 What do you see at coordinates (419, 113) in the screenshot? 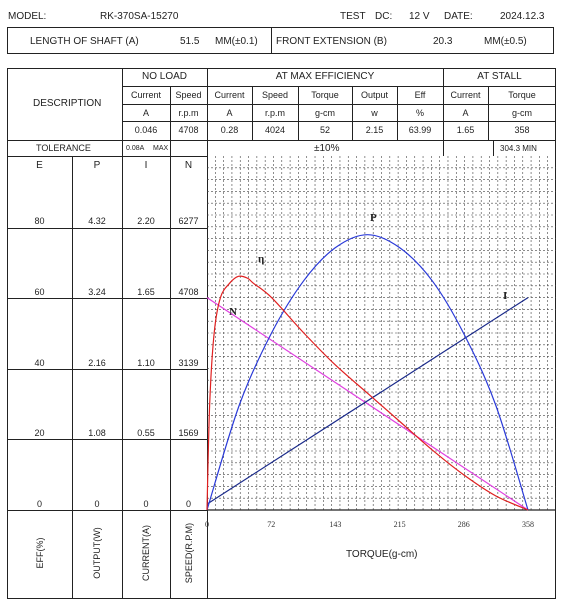
I see `spec-column-unit: %` at bounding box center [419, 113].